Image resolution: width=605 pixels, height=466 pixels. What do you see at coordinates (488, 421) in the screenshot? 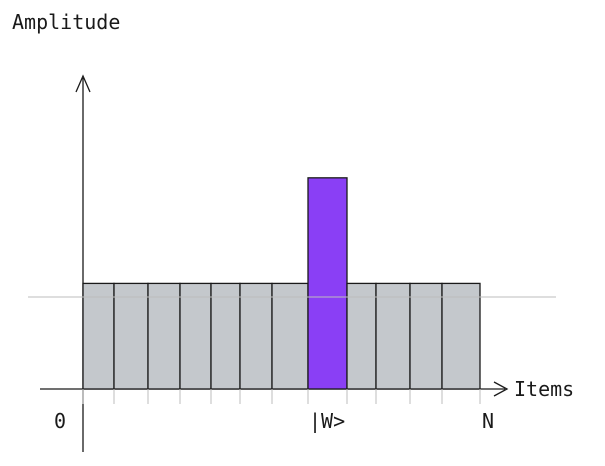
I see `tick-label-end: N` at bounding box center [488, 421].